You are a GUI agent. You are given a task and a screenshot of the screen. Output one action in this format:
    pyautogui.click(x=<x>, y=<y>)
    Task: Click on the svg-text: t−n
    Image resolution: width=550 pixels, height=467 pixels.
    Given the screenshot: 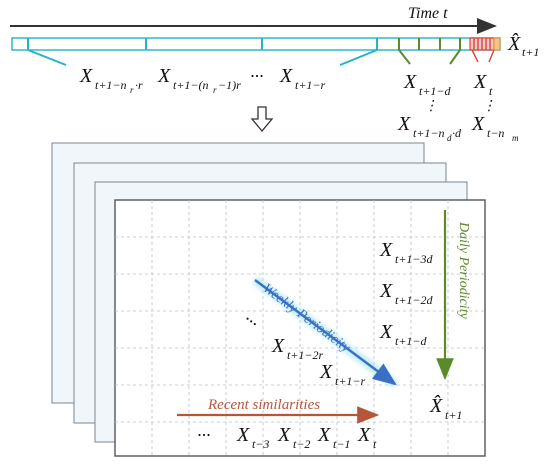 What is the action you would take?
    pyautogui.click(x=495, y=133)
    